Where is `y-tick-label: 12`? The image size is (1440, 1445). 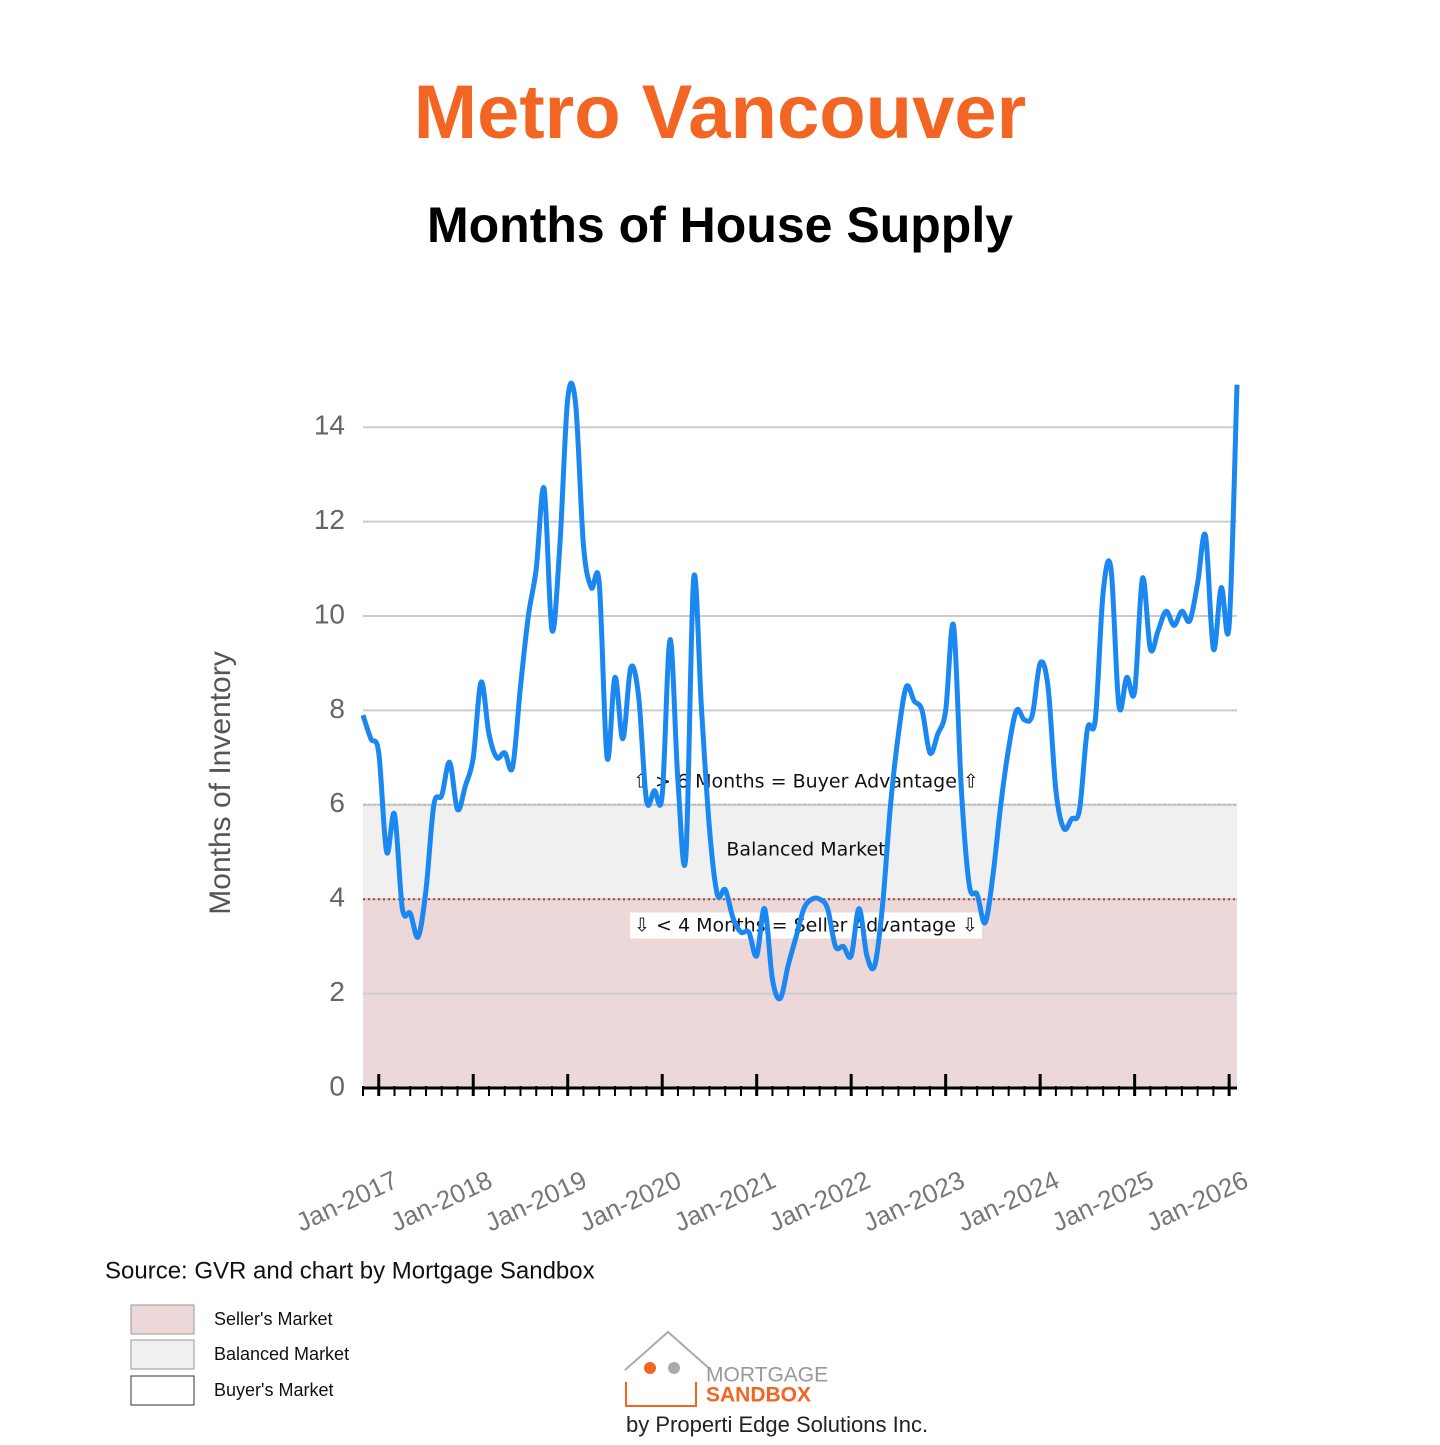 y-tick-label: 12 is located at coordinates (329, 519).